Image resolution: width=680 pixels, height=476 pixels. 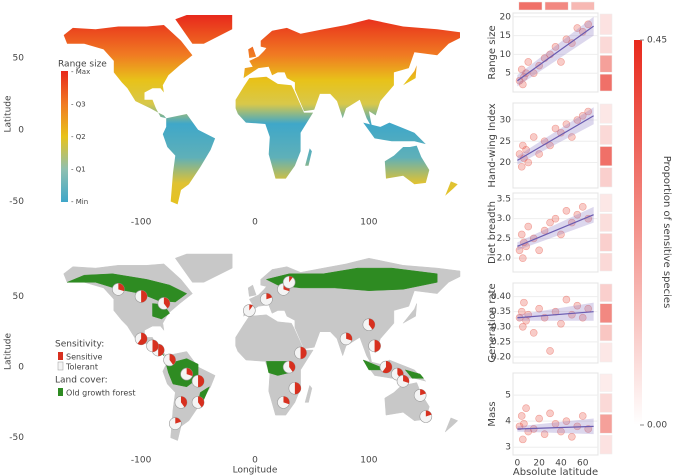 I want to click on legend-title: Land cover:, so click(x=81, y=381).